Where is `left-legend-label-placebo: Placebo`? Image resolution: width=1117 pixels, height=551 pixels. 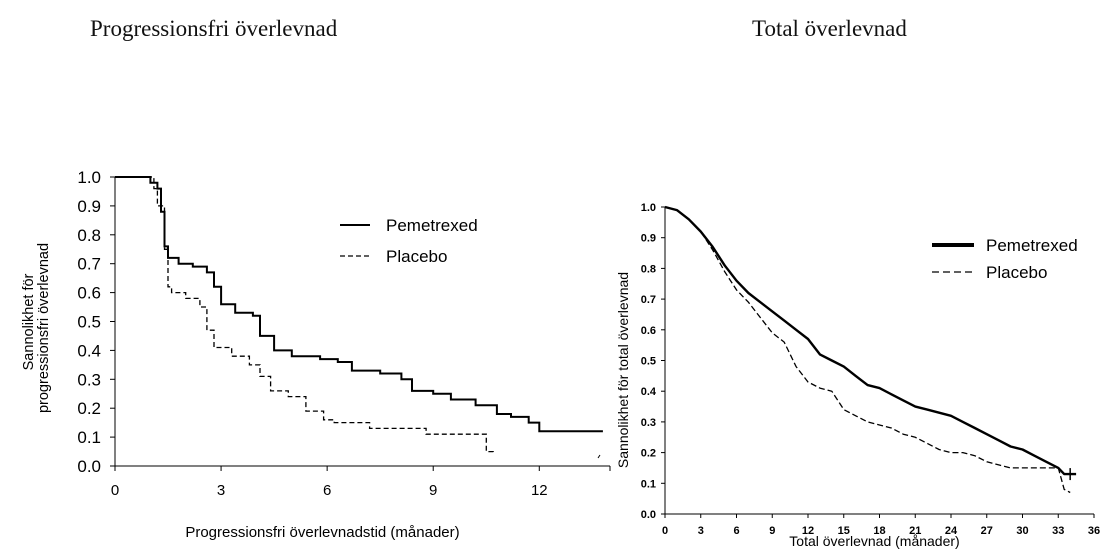 left-legend-label-placebo: Placebo is located at coordinates (416, 256).